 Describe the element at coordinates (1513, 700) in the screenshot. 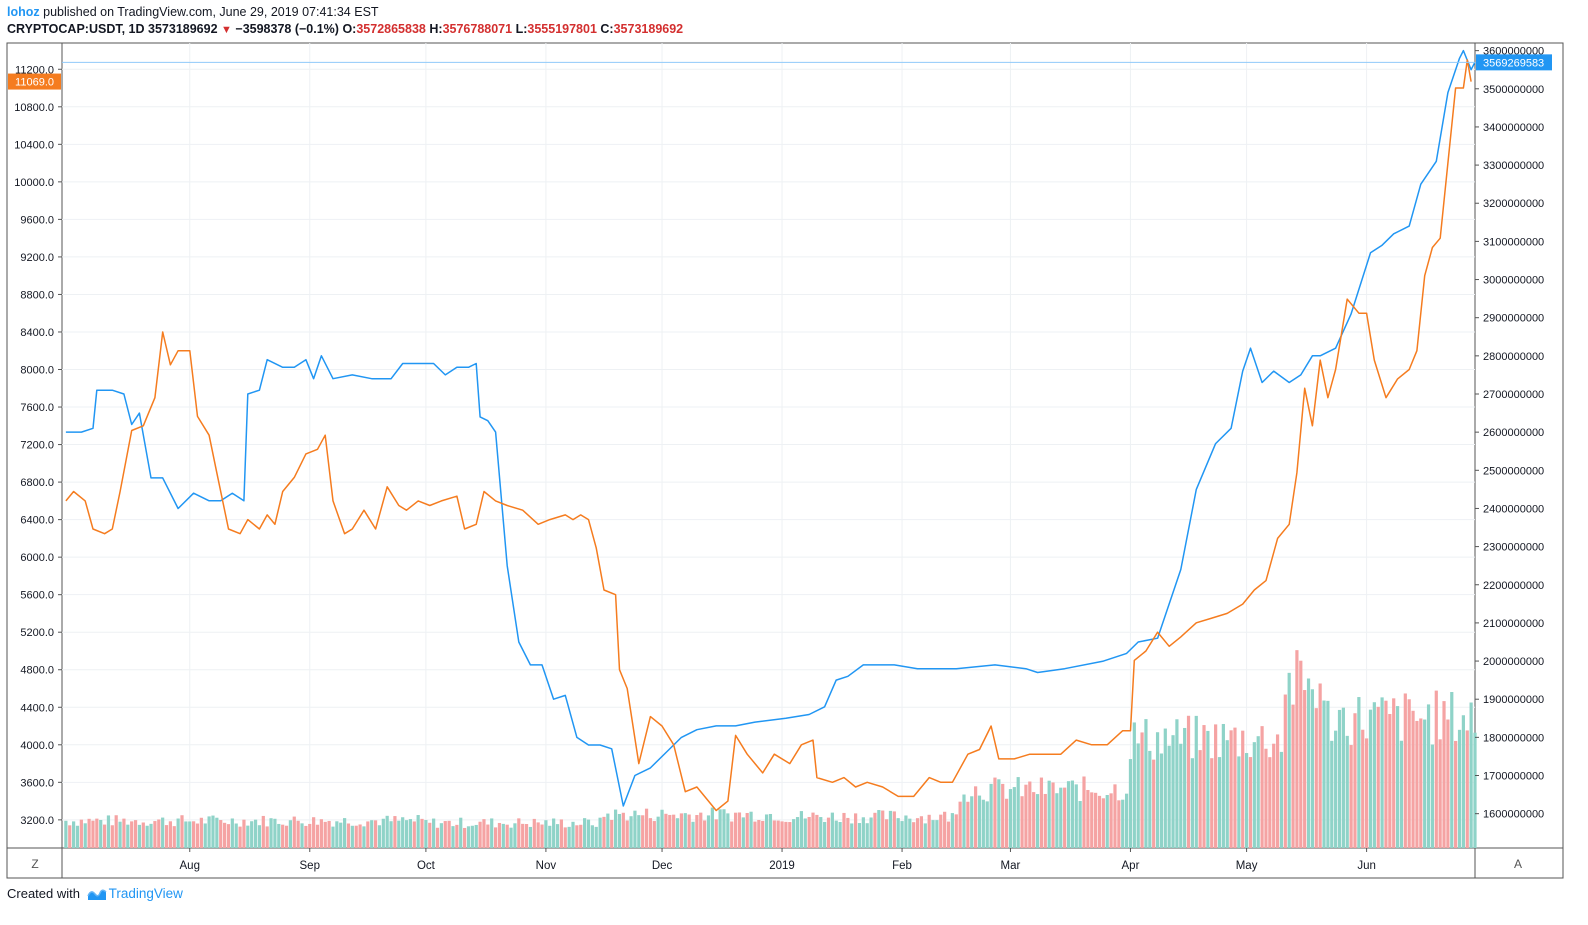

I see `right-tick-label: 1900000000` at that location.